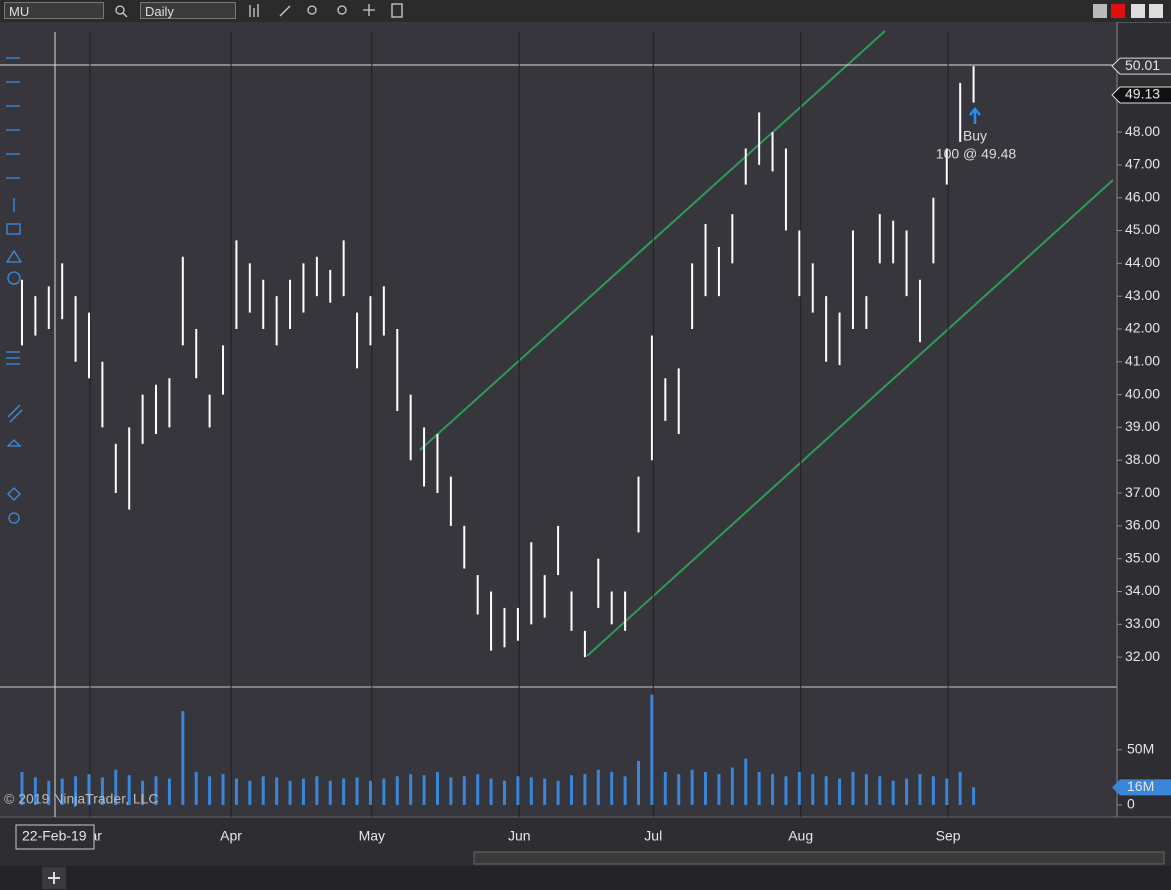 The width and height of the screenshot is (1171, 890). I want to click on symbol-select: MU, so click(54, 10).